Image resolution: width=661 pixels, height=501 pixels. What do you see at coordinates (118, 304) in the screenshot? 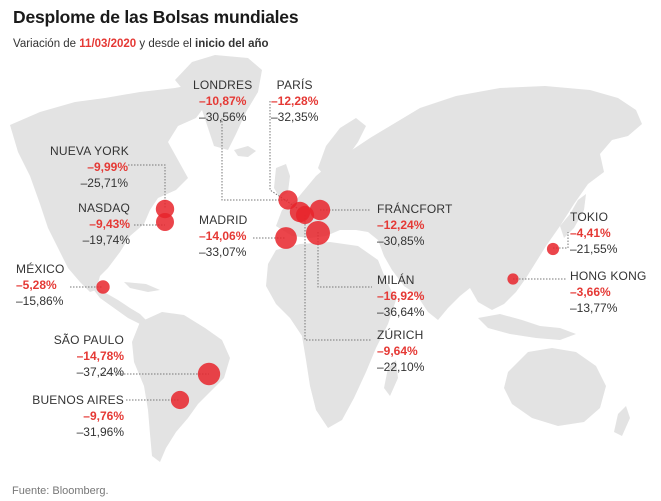
I see `central-america` at bounding box center [118, 304].